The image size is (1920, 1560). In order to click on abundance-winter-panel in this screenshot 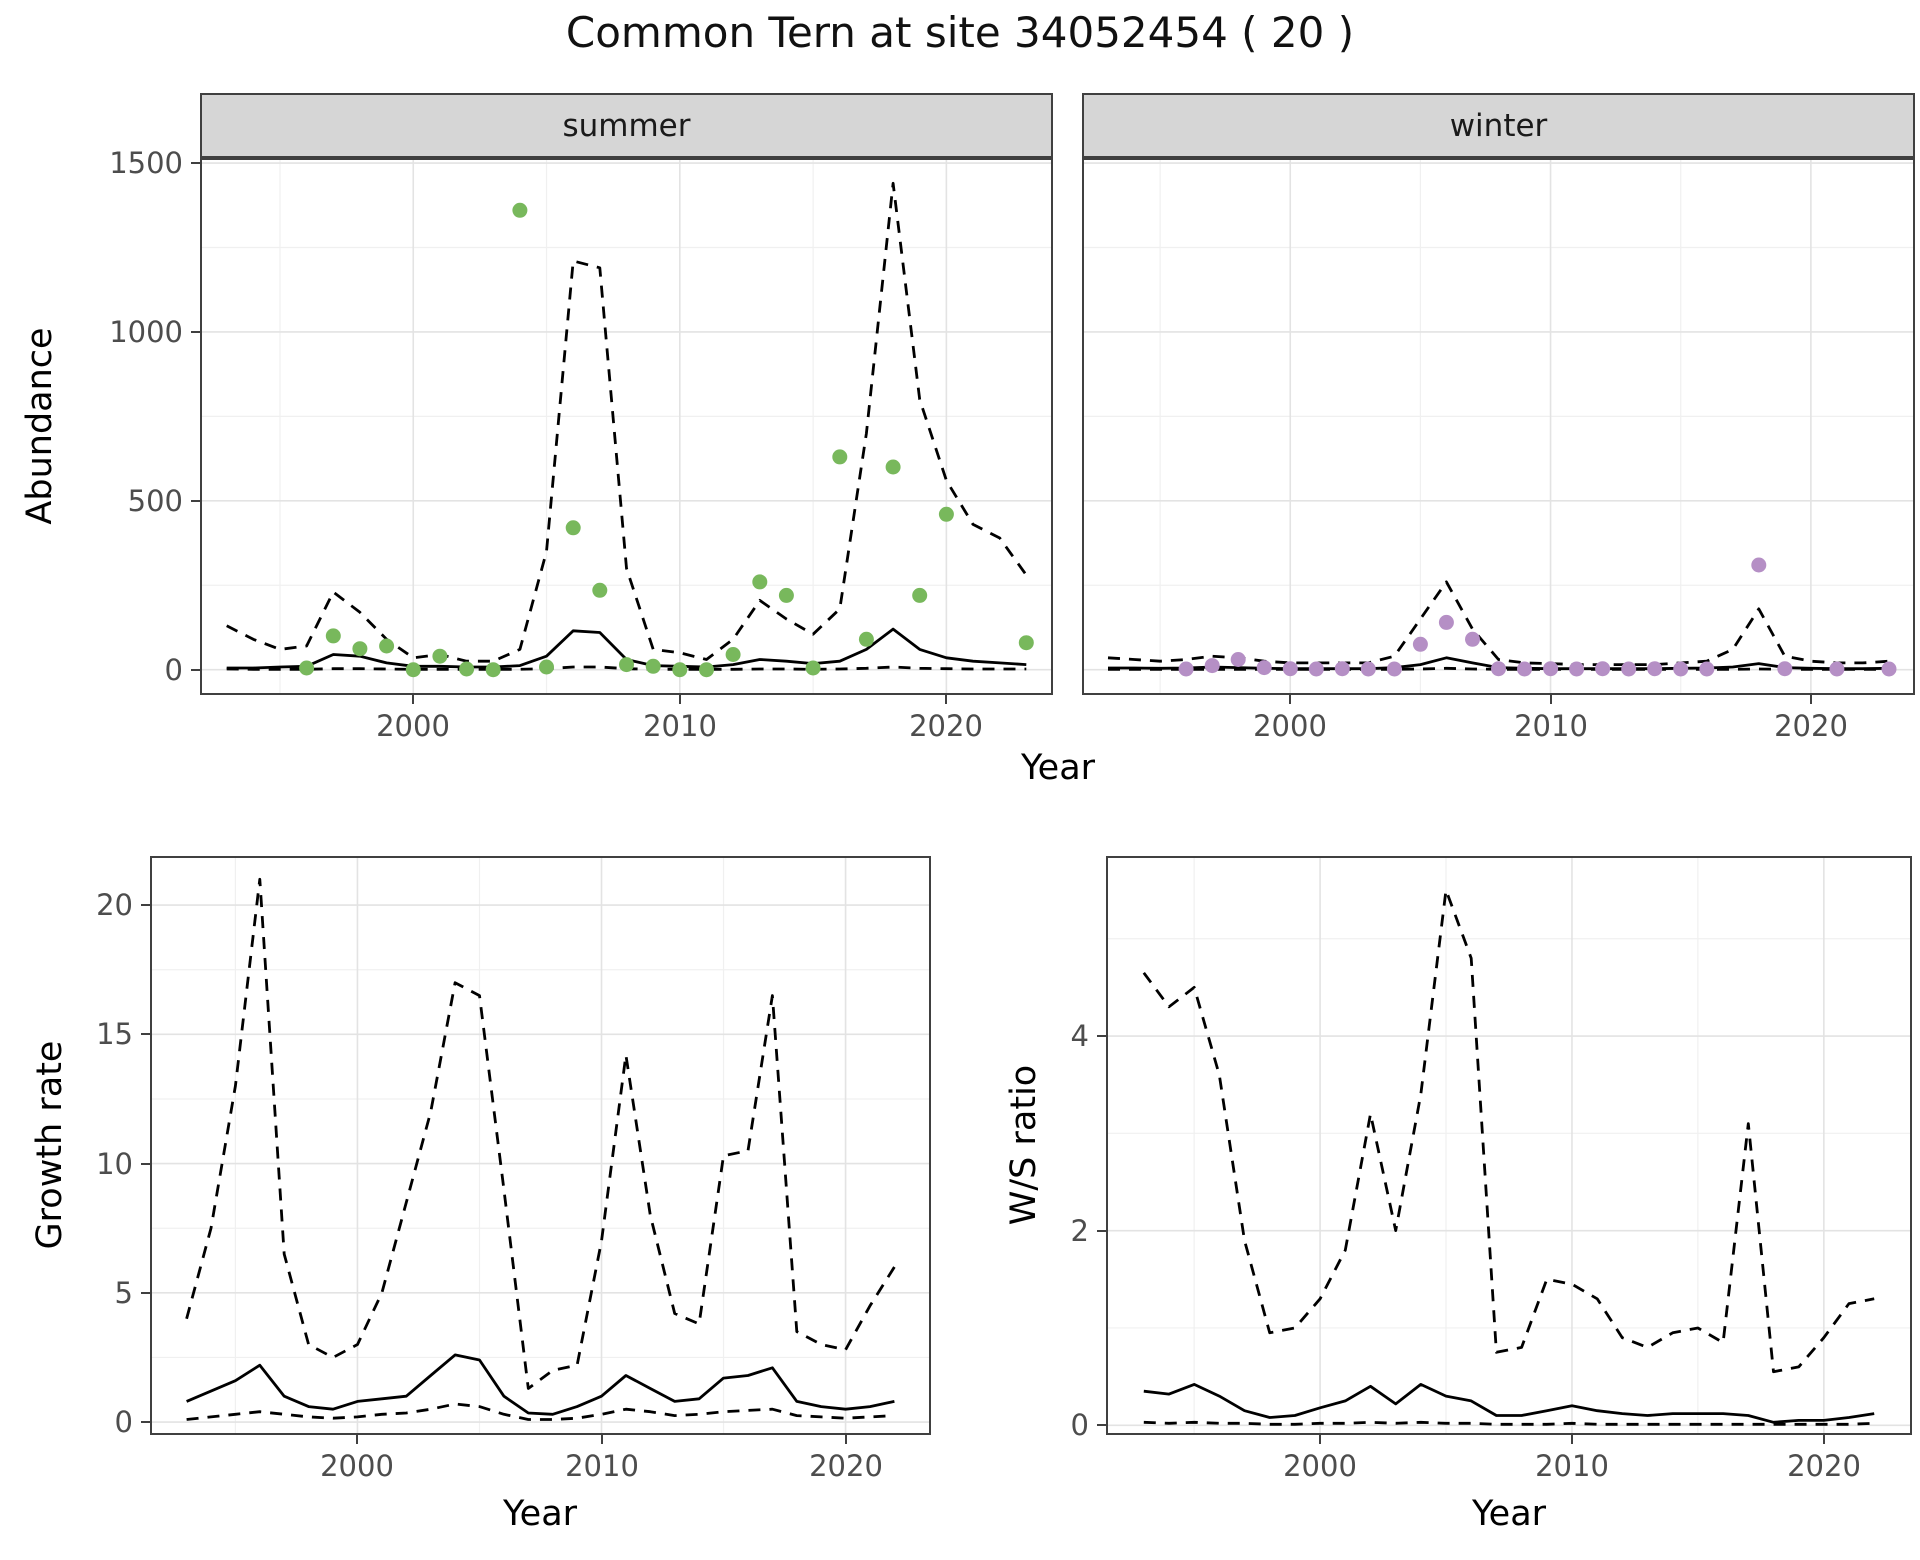, I will do `click(1498, 426)`.